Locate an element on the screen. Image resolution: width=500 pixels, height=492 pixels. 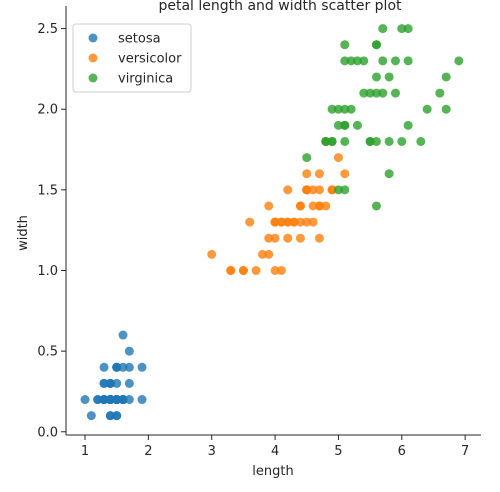
y-tick-label-2.5: 2.5 is located at coordinates (47, 29).